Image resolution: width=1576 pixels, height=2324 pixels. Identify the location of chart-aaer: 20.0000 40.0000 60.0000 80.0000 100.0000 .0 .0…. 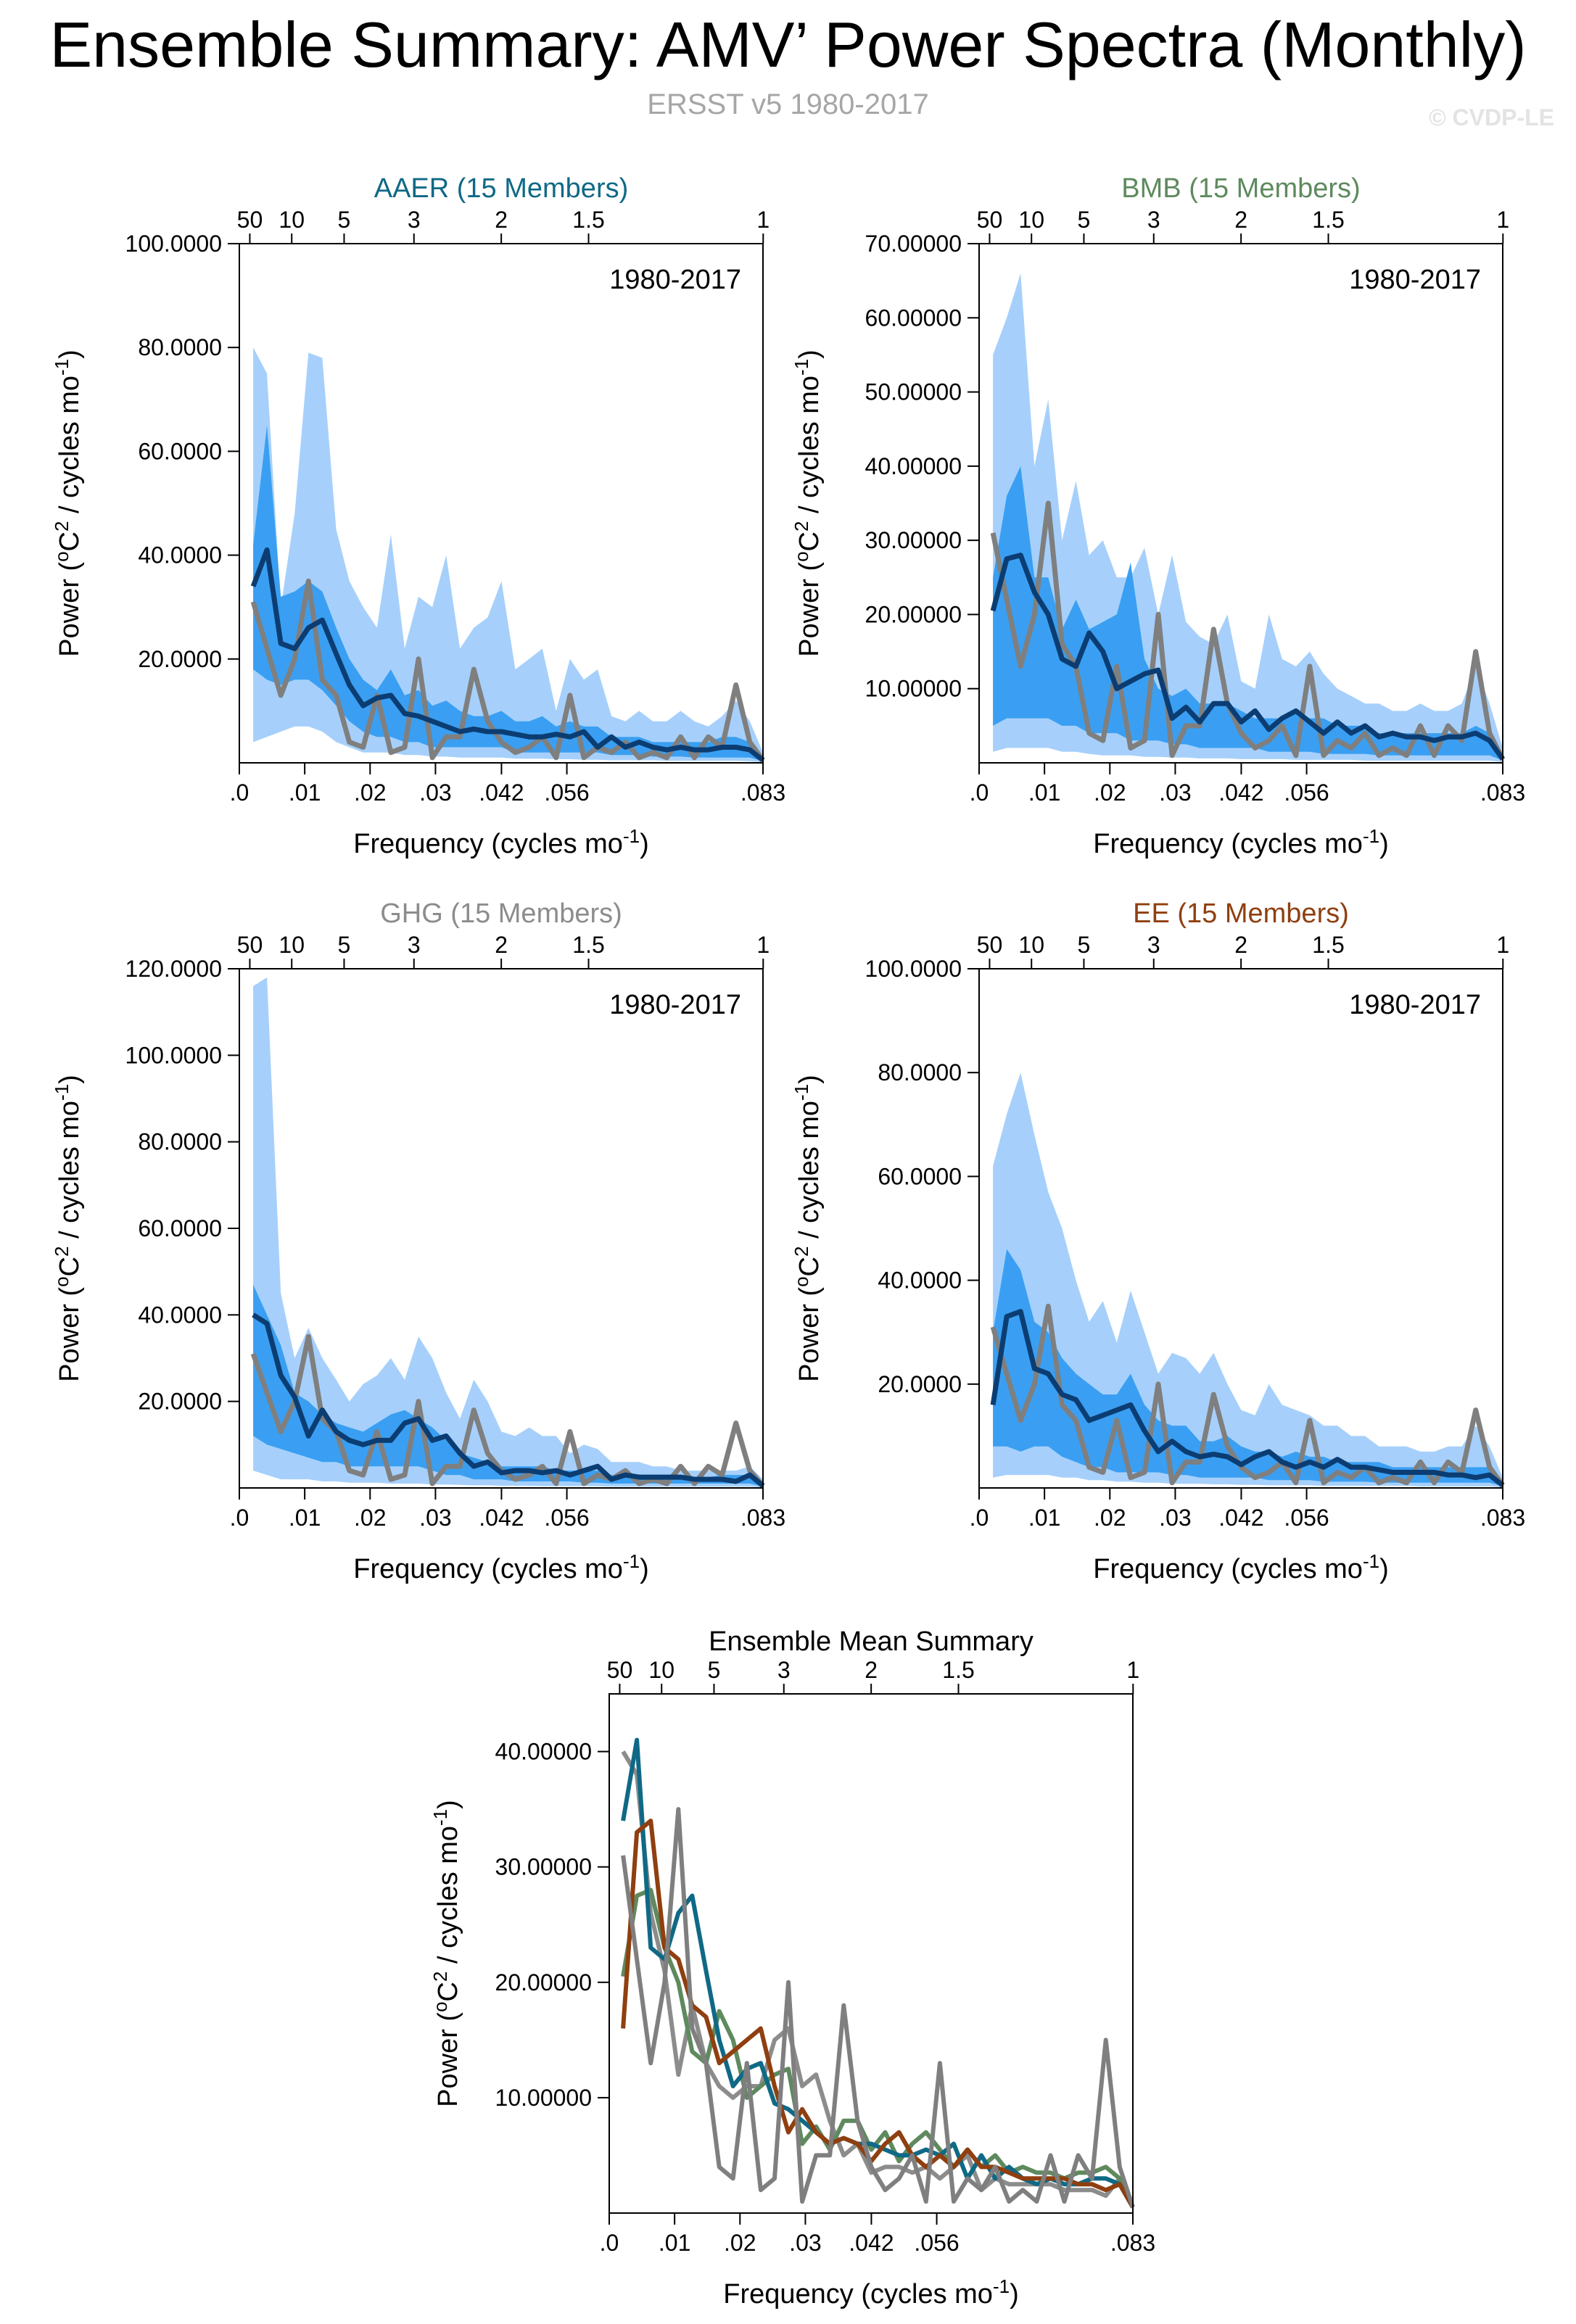
(418, 516).